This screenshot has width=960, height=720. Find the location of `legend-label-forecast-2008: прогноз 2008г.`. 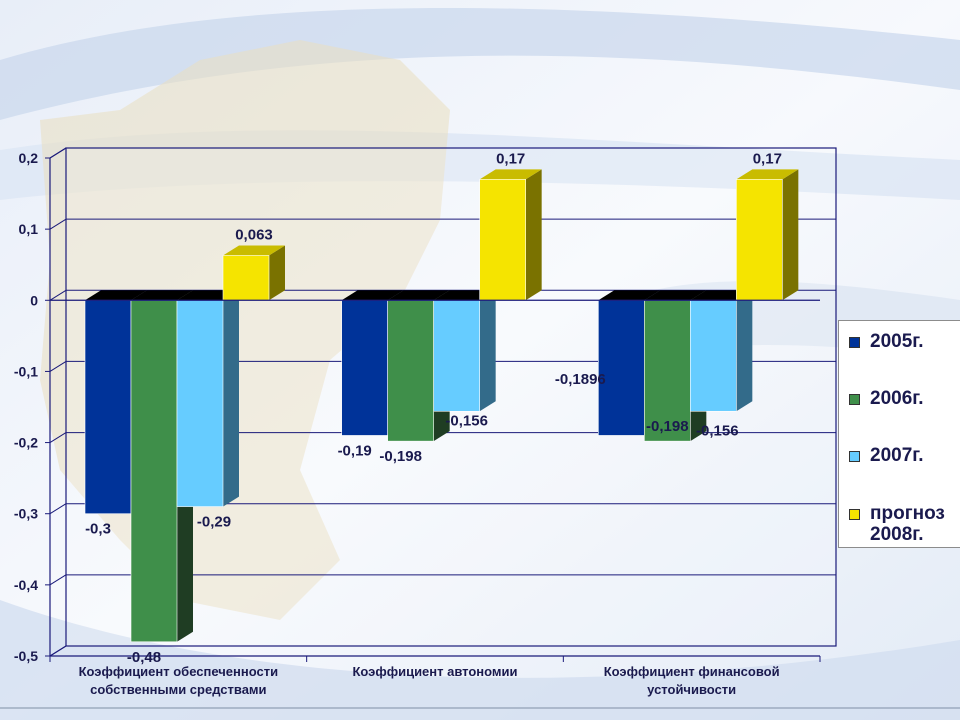

legend-label-forecast-2008: прогноз 2008г. is located at coordinates (907, 524).